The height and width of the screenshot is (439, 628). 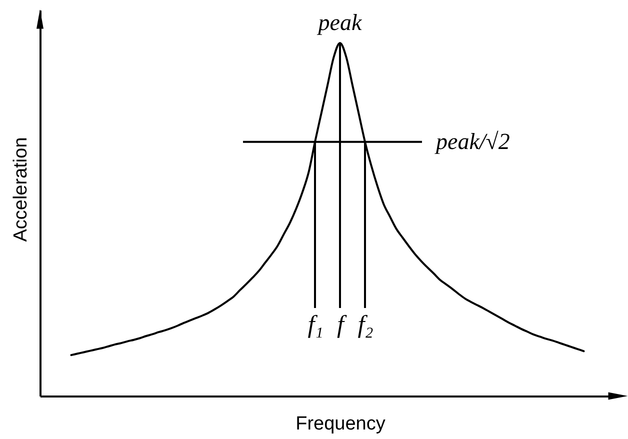 What do you see at coordinates (21, 189) in the screenshot?
I see `y-axis-title: Acceleration` at bounding box center [21, 189].